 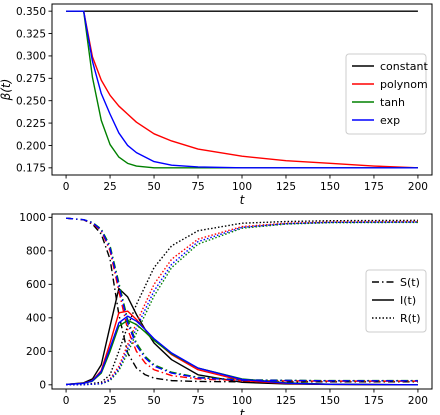 I want to click on legend-label: constant, so click(x=404, y=66).